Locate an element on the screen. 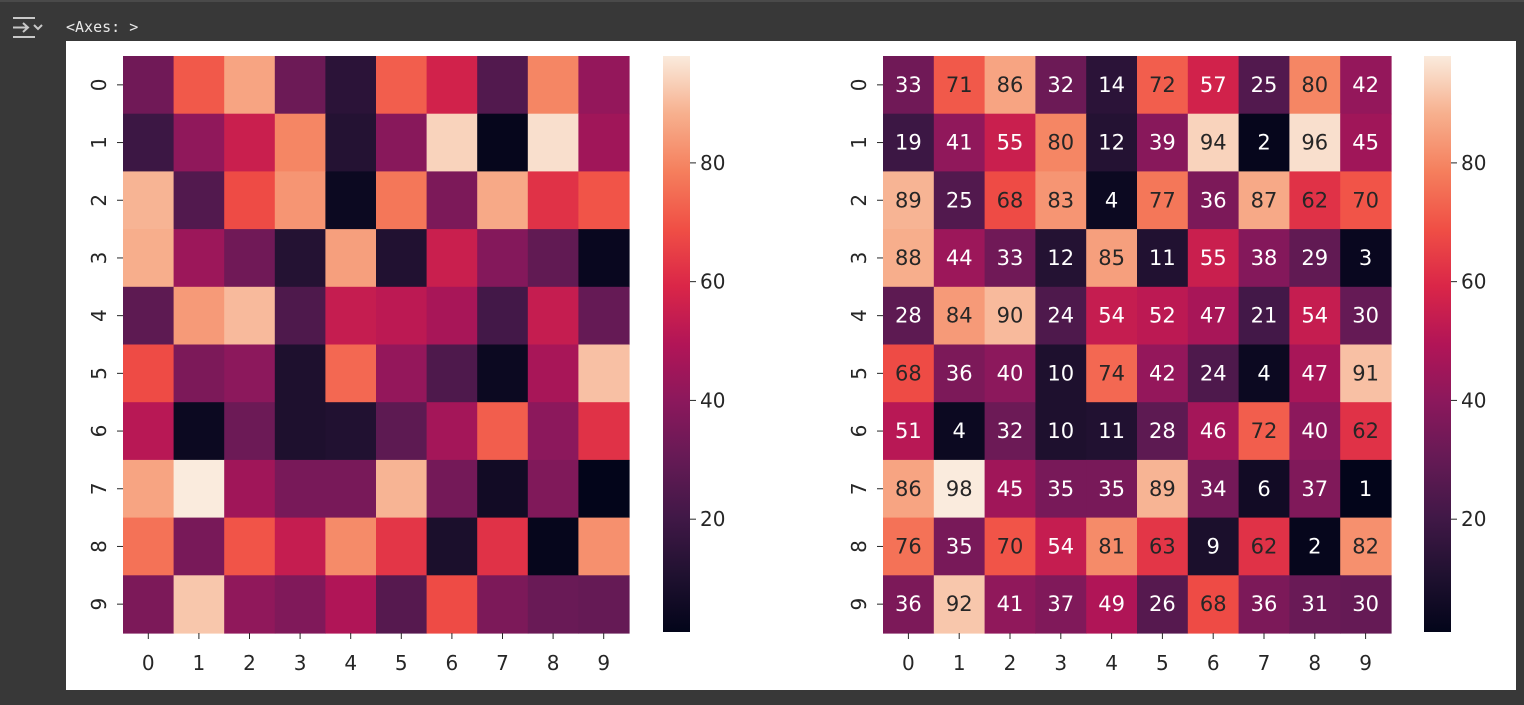  cell-annotation: 72 is located at coordinates (1162, 85).